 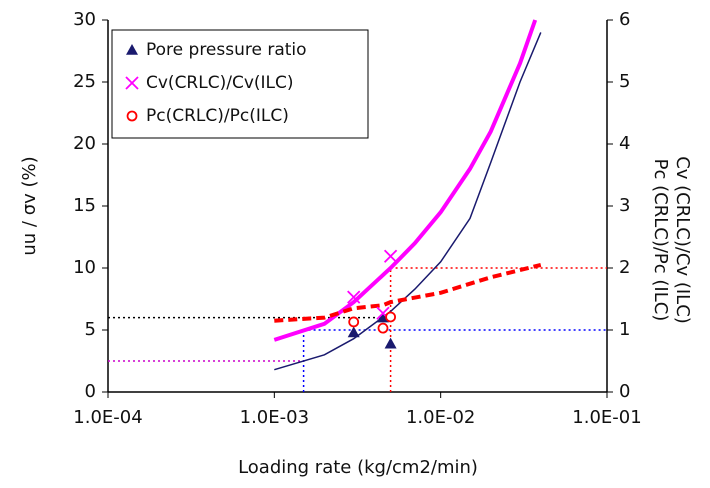 I want to click on y2-tick-label: 0, so click(x=624, y=391).